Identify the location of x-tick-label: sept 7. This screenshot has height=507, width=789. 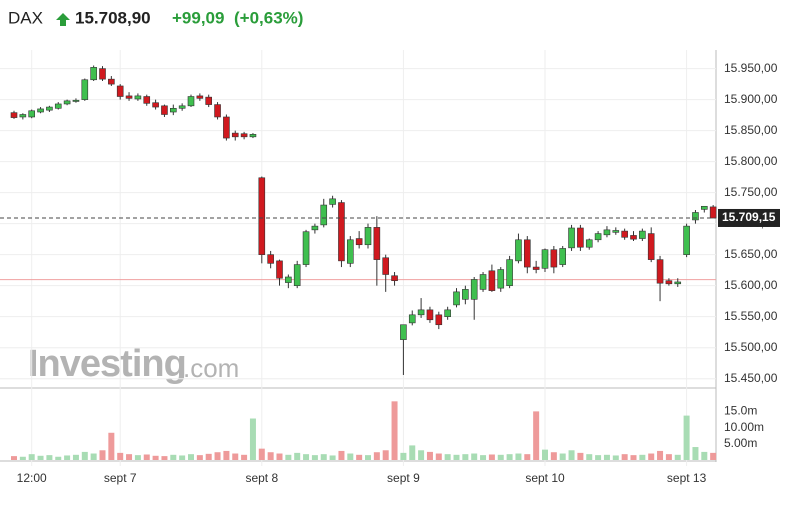
(120, 478).